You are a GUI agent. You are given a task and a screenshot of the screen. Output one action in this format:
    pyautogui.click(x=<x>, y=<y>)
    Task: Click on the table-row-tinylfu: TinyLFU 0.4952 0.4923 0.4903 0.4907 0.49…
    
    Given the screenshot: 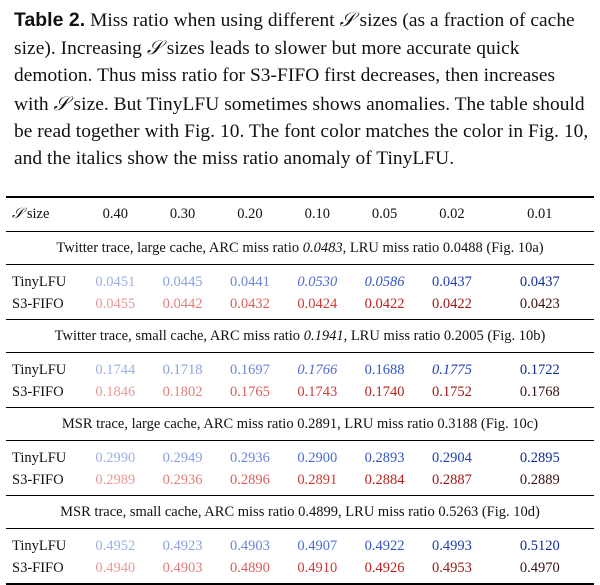 What is the action you would take?
    pyautogui.click(x=300, y=543)
    